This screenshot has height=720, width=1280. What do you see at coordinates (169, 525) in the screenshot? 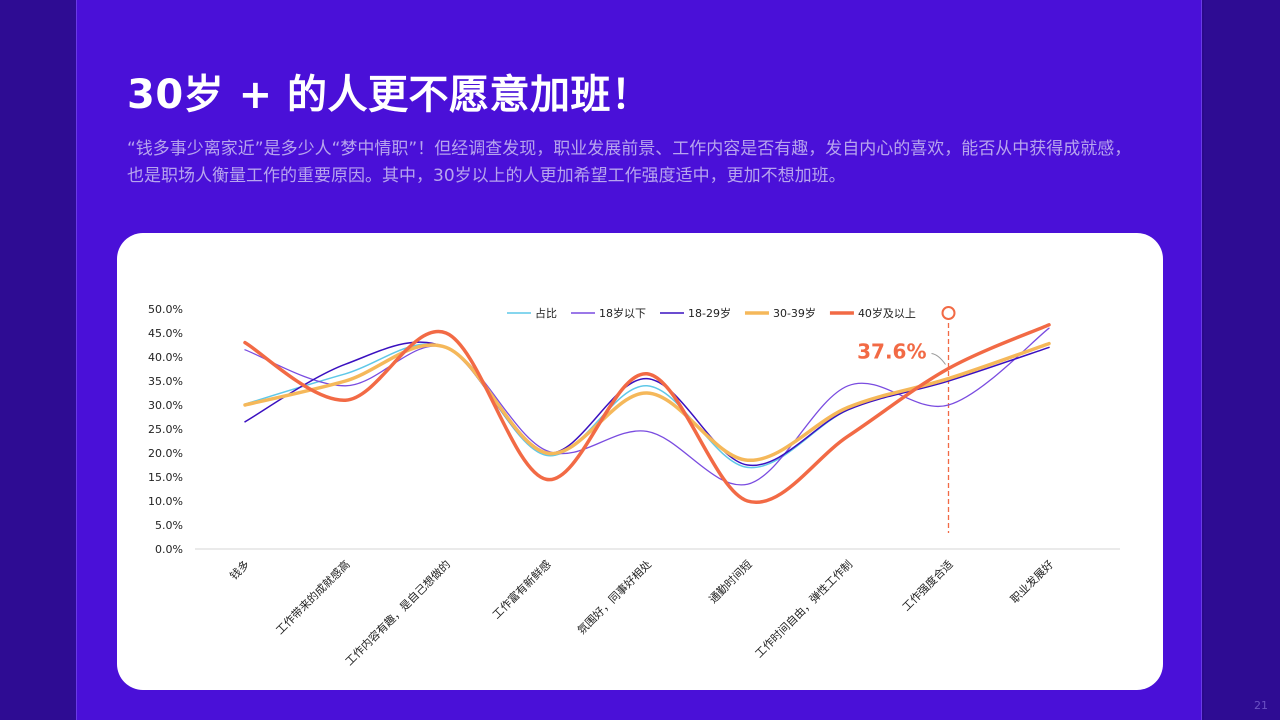
I see `y-tick-label: 5.0%` at bounding box center [169, 525].